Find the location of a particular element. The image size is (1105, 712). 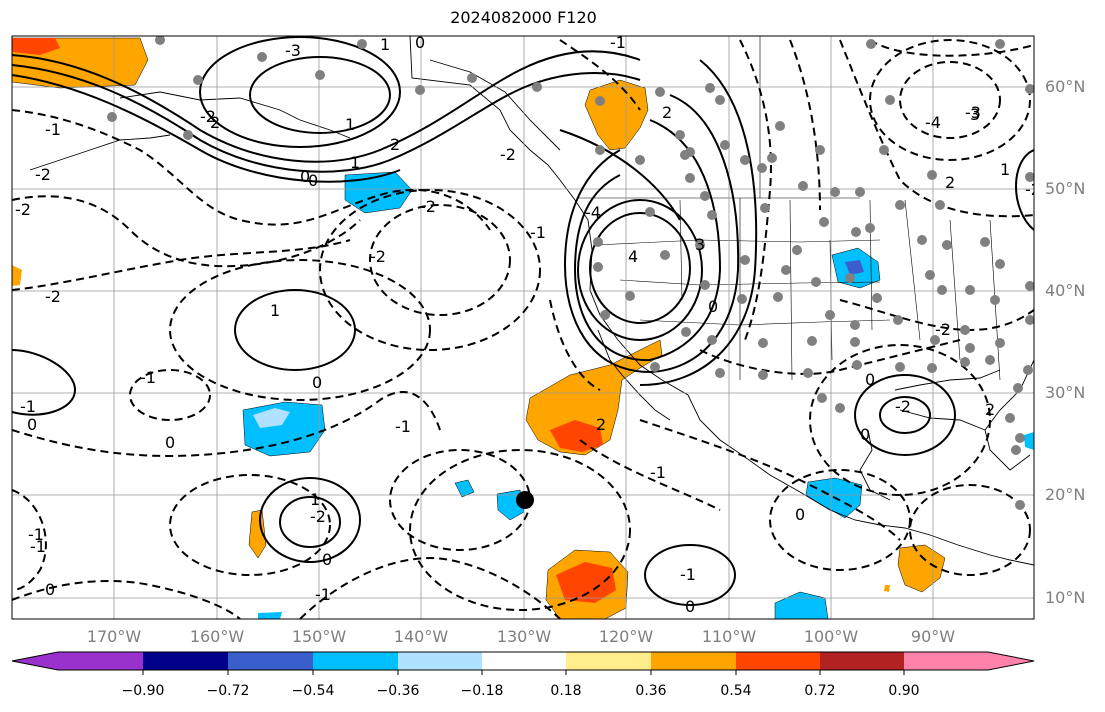

contour-label: 4 is located at coordinates (633, 256).